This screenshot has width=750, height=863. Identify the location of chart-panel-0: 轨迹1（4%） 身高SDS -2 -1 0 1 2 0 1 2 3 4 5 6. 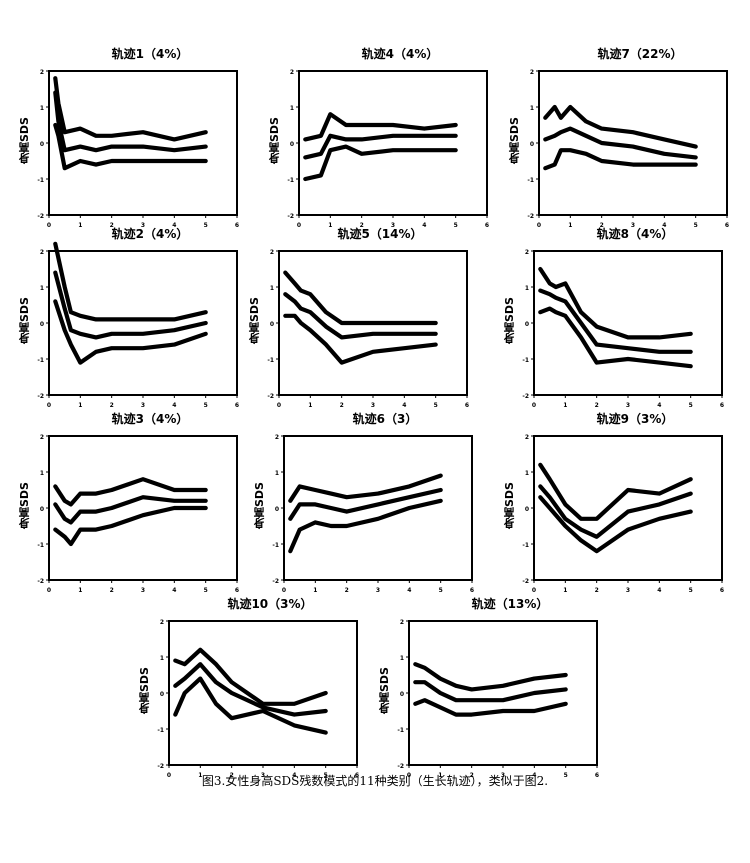
(130, 140).